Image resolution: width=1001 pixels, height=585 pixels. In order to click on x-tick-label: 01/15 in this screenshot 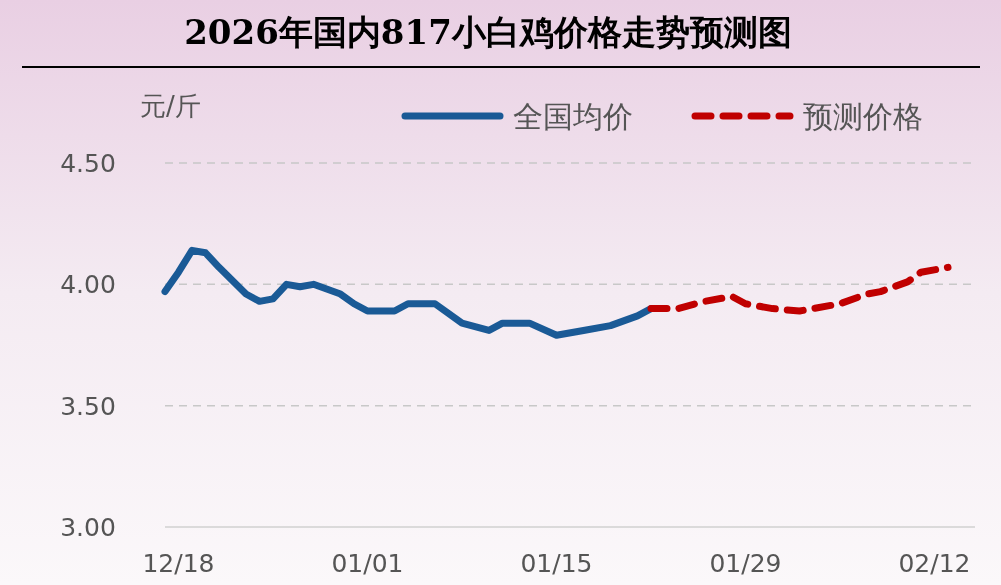, I will do `click(556, 563)`.